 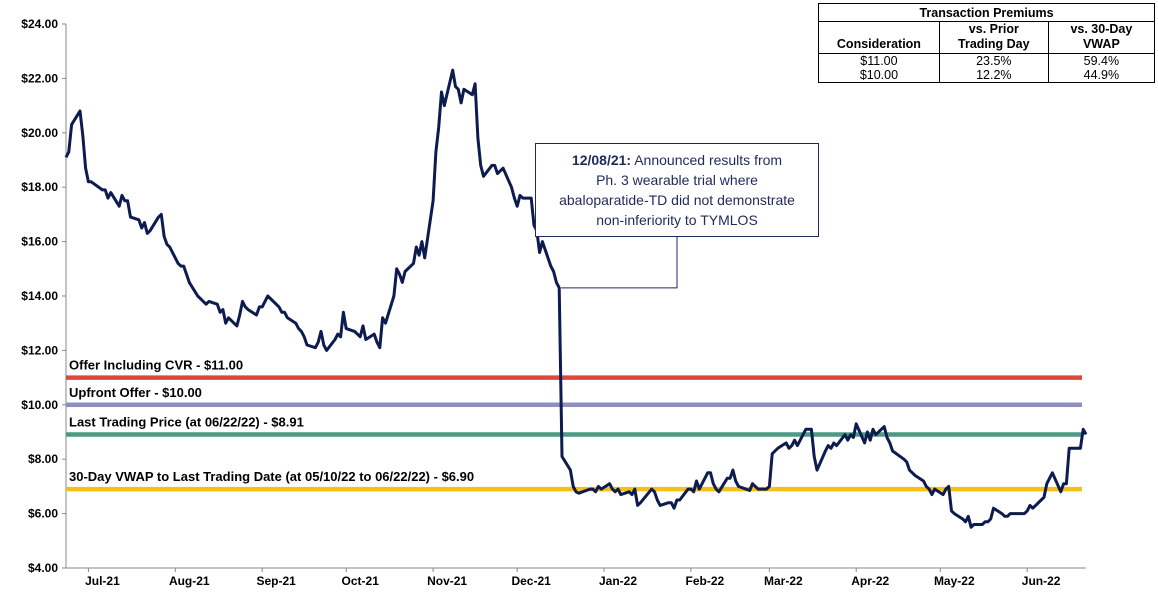 I want to click on x-tick-label: Feb-22, so click(x=705, y=581).